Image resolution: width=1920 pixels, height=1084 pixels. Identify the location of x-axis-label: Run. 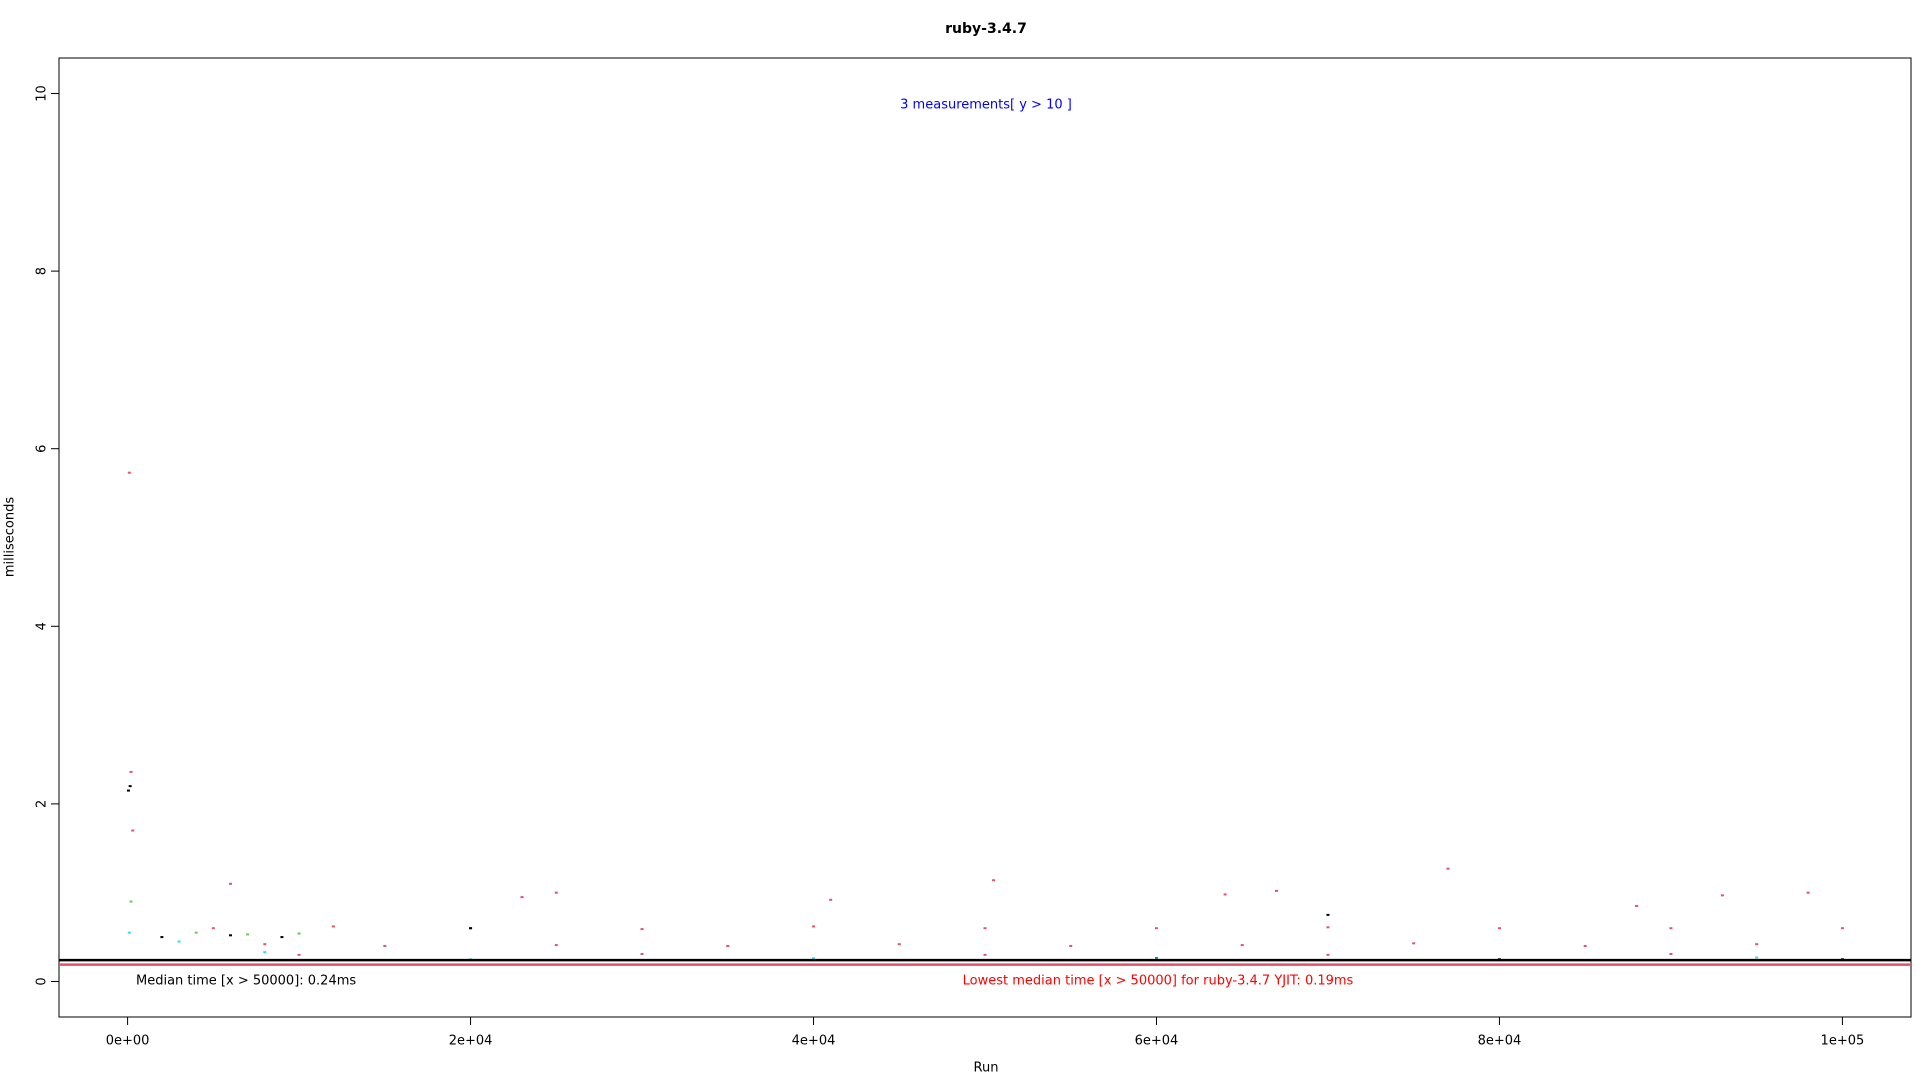
(986, 1068).